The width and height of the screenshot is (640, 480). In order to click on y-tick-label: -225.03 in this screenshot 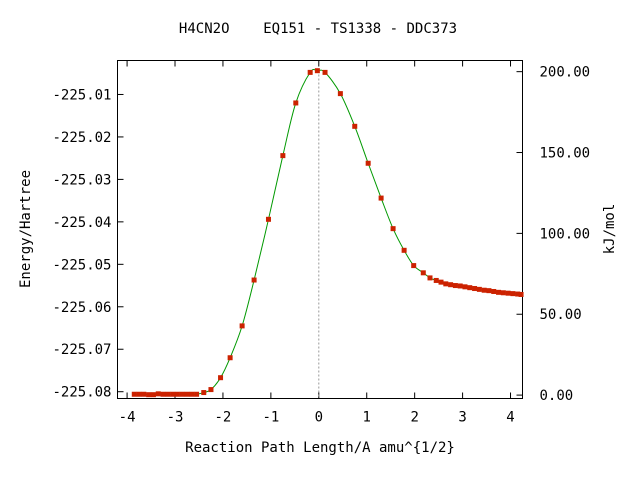, I will do `click(81, 180)`.